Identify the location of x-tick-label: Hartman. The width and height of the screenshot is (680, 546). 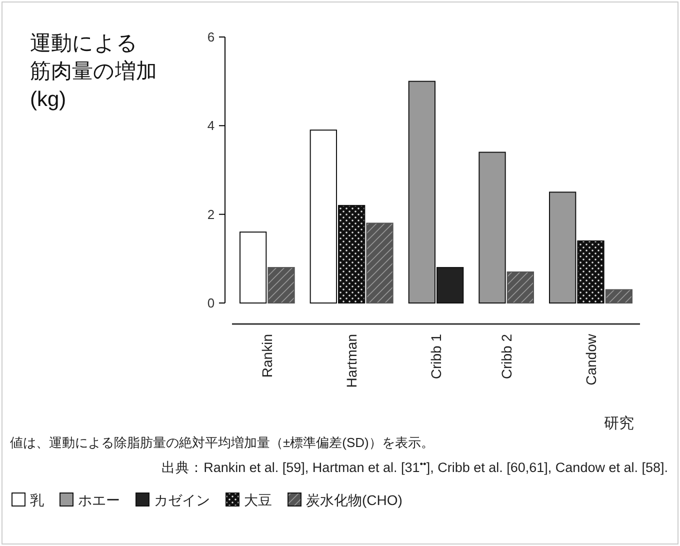
(352, 361).